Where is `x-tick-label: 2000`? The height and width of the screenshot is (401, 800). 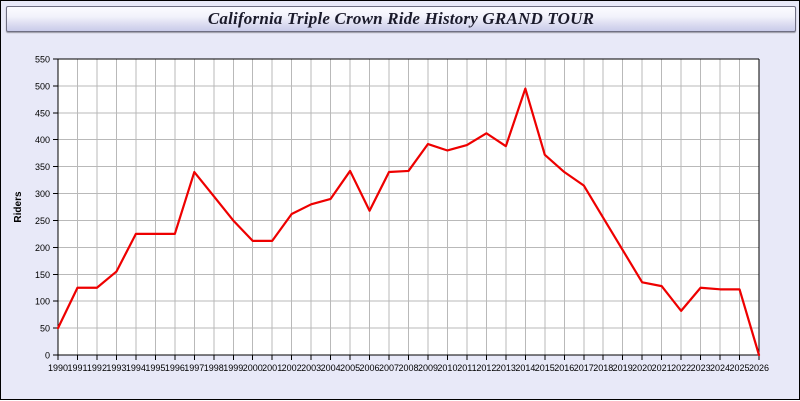
x-tick-label: 2000 is located at coordinates (253, 368).